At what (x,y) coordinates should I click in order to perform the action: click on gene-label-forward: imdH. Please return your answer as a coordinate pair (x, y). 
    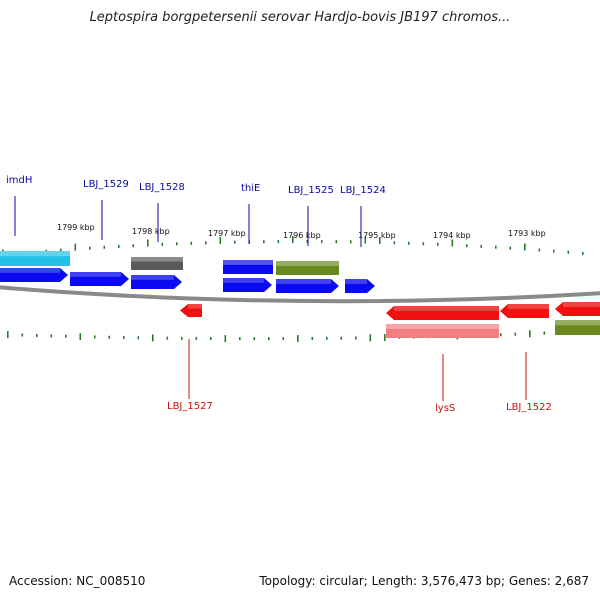
    Looking at the image, I should click on (19, 180).